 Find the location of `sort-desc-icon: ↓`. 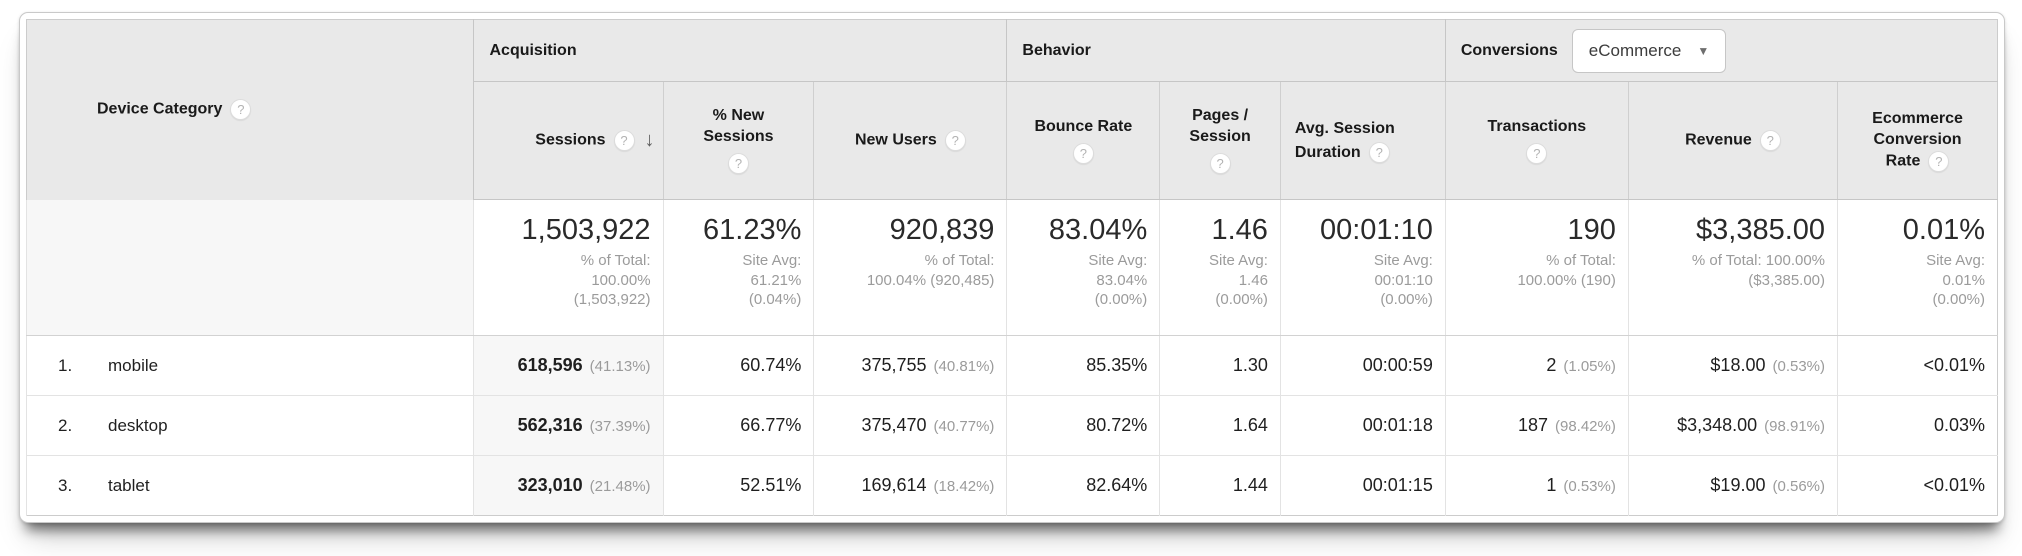

sort-desc-icon: ↓ is located at coordinates (649, 140).